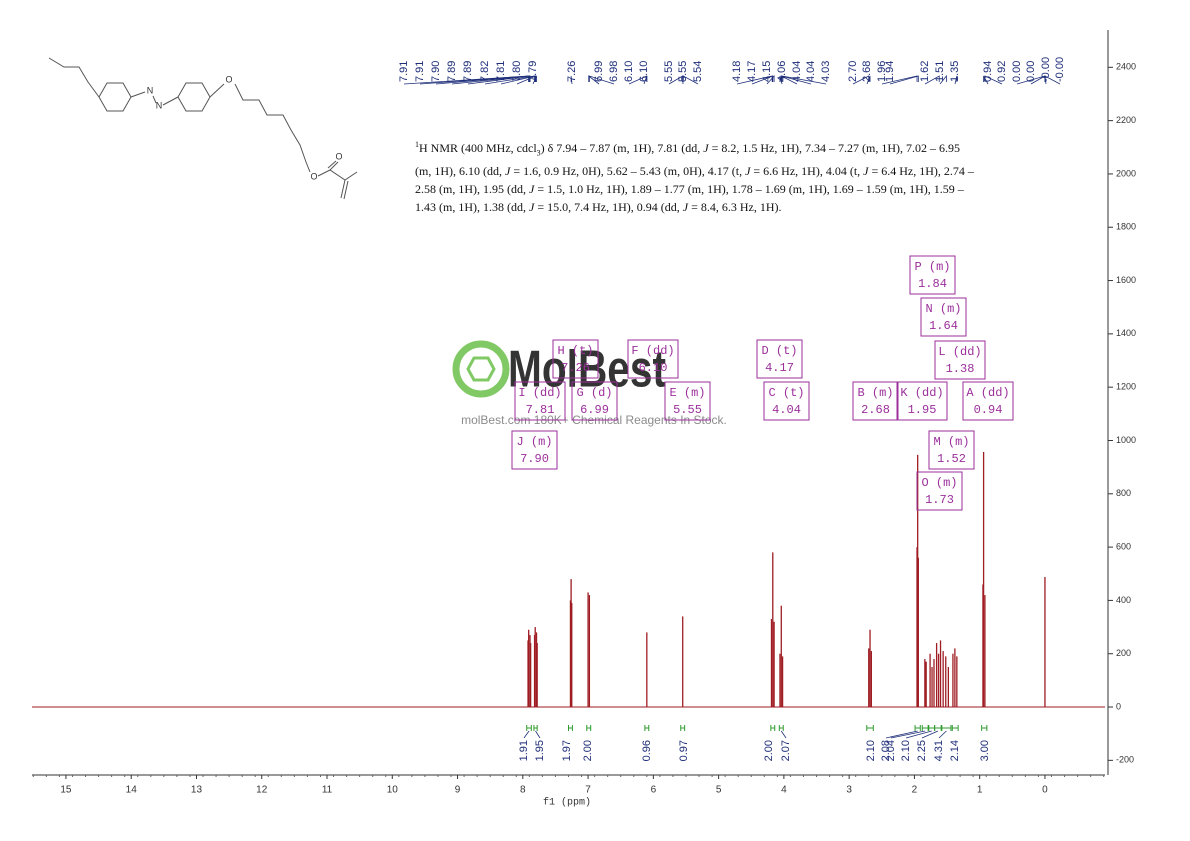  What do you see at coordinates (159, 105) in the screenshot?
I see `atom-label: N` at bounding box center [159, 105].